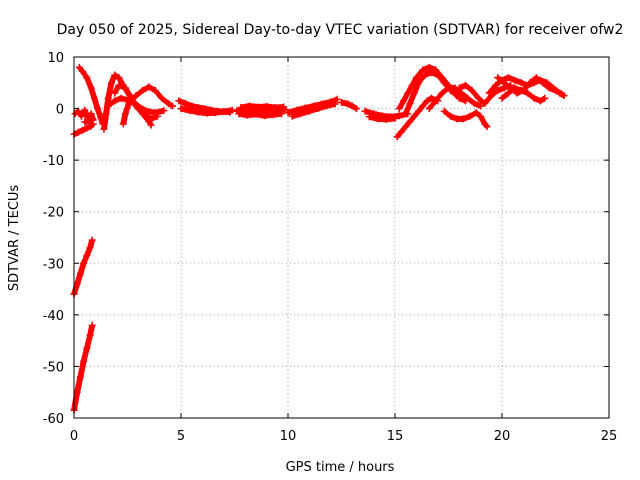 This screenshot has width=640, height=480. What do you see at coordinates (60, 110) in the screenshot?
I see `y-tick-label: 0` at bounding box center [60, 110].